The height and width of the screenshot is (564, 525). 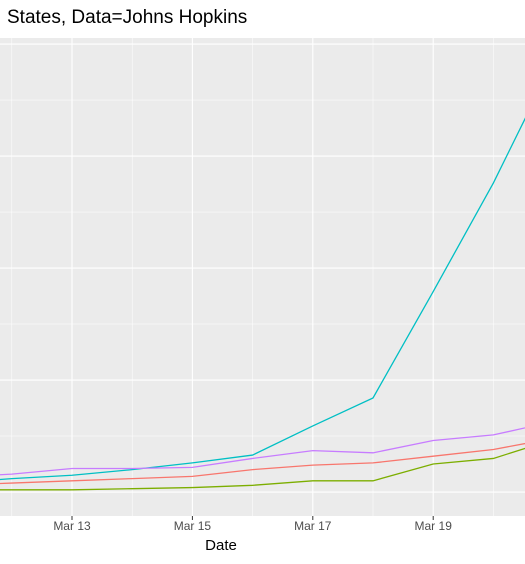 I want to click on x-tick-label: Mar 17, so click(x=313, y=526).